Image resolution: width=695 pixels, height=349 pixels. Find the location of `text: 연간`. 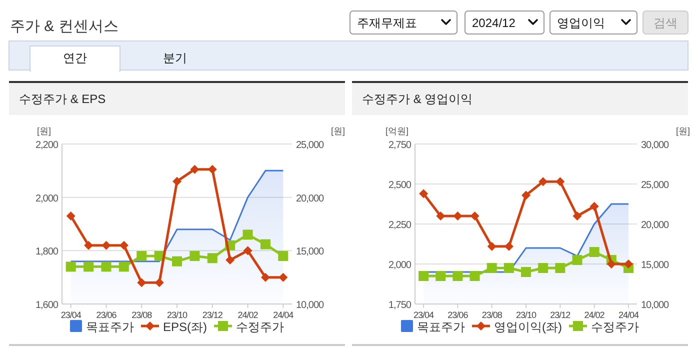

text: 연간 is located at coordinates (75, 58).